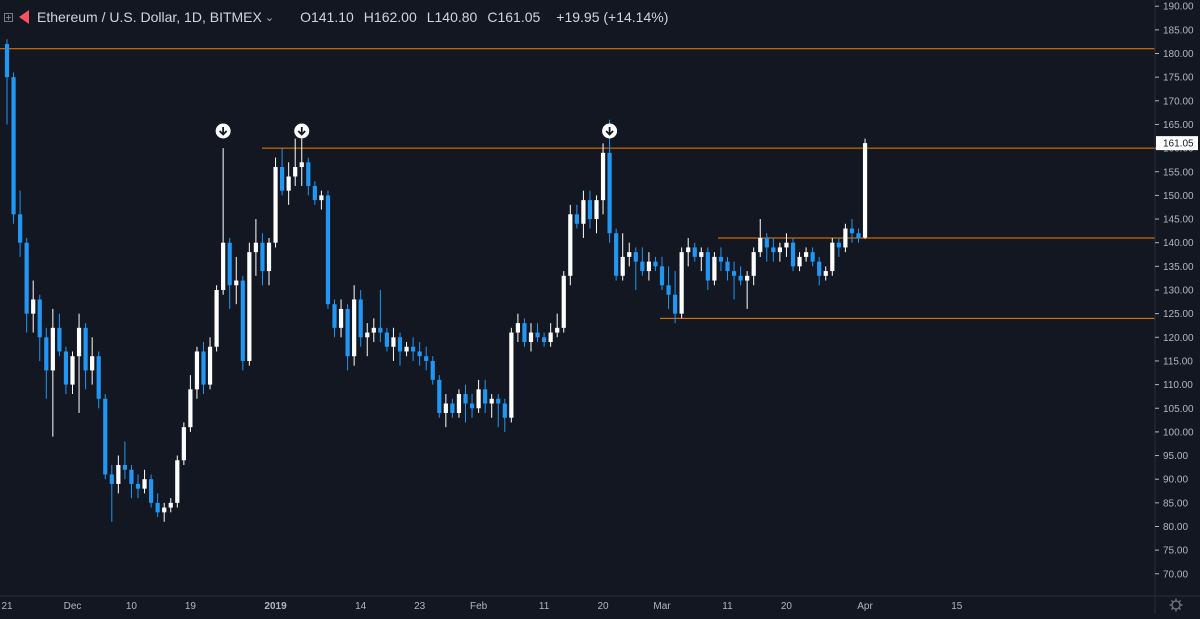 This screenshot has width=1200, height=619. I want to click on chevron-down-icon: ⌄, so click(269, 17).